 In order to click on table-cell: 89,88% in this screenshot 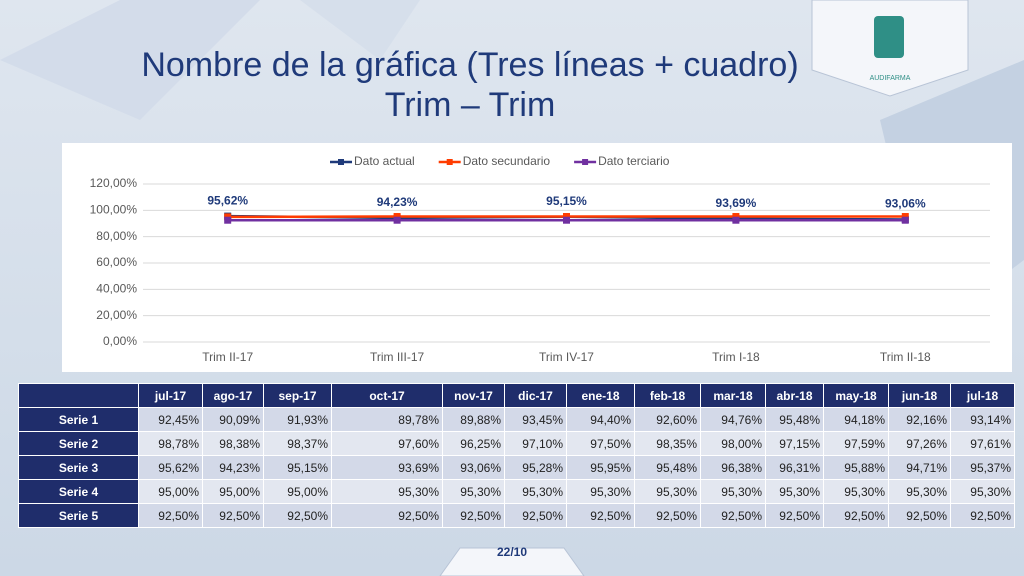, I will do `click(473, 419)`.